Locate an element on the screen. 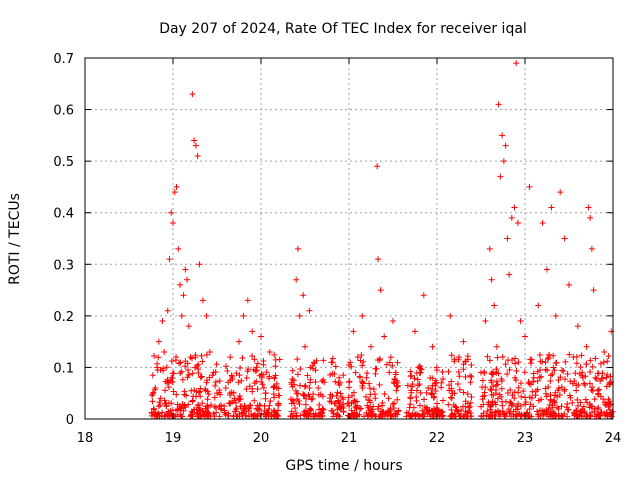  y-axis-label: ROTI / TECUs is located at coordinates (15, 239).